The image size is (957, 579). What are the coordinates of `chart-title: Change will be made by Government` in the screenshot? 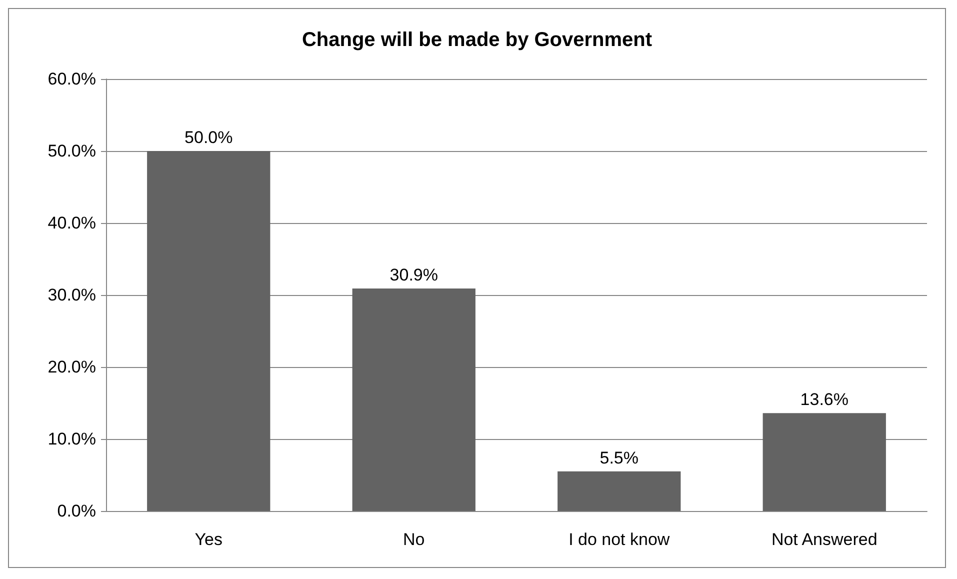 It's located at (477, 40).